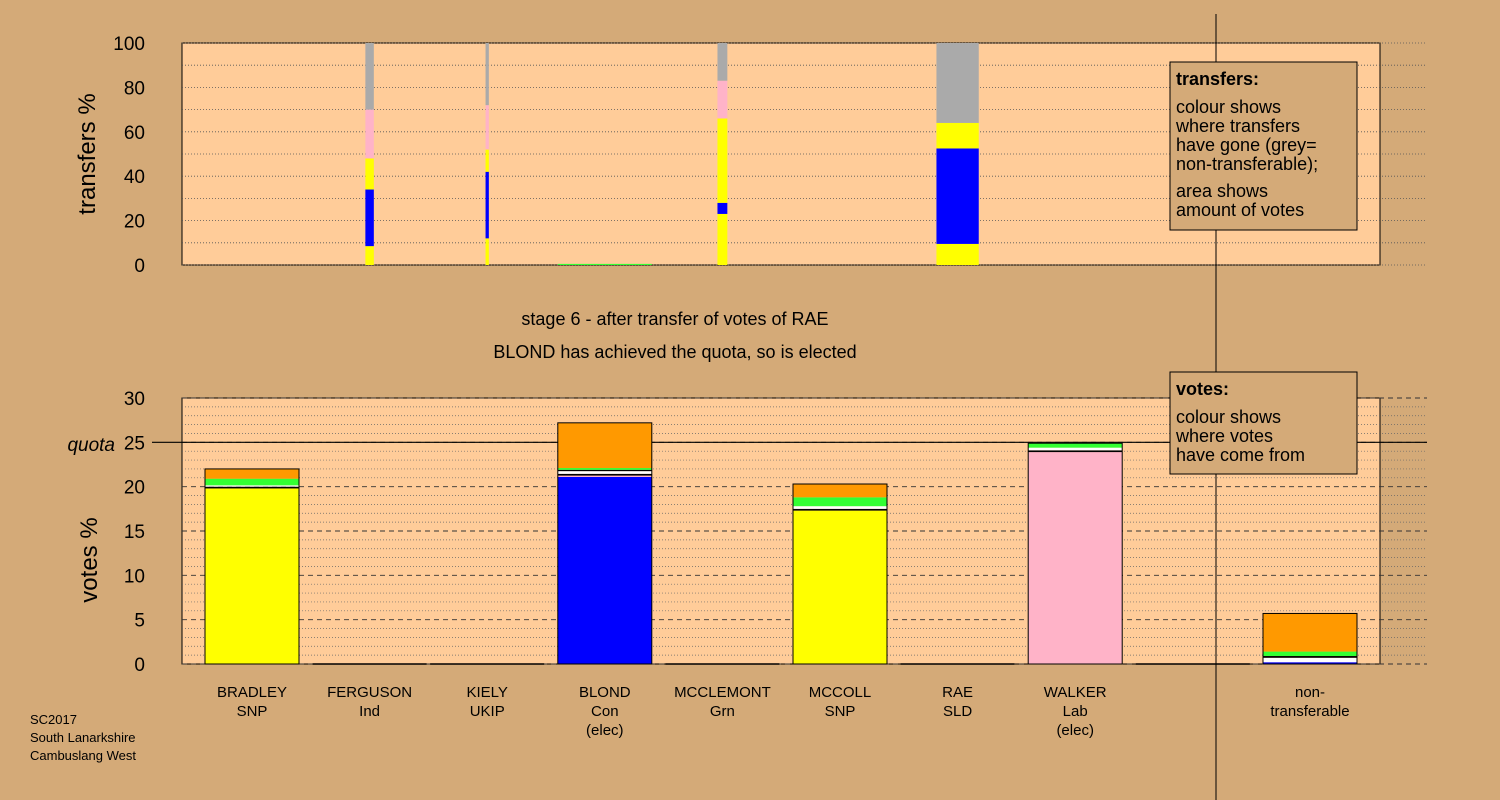 The height and width of the screenshot is (800, 1500). I want to click on candidate-label: Ind, so click(369, 711).